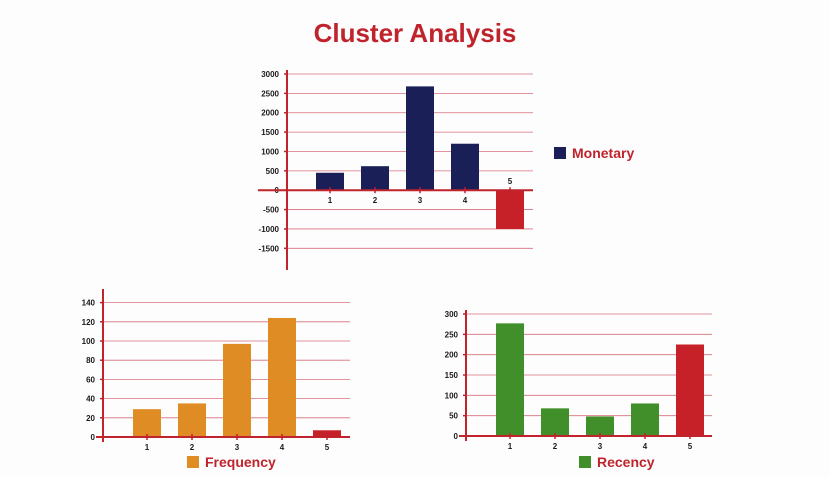 The image size is (830, 477). What do you see at coordinates (452, 375) in the screenshot?
I see `y-tick-label: 150` at bounding box center [452, 375].